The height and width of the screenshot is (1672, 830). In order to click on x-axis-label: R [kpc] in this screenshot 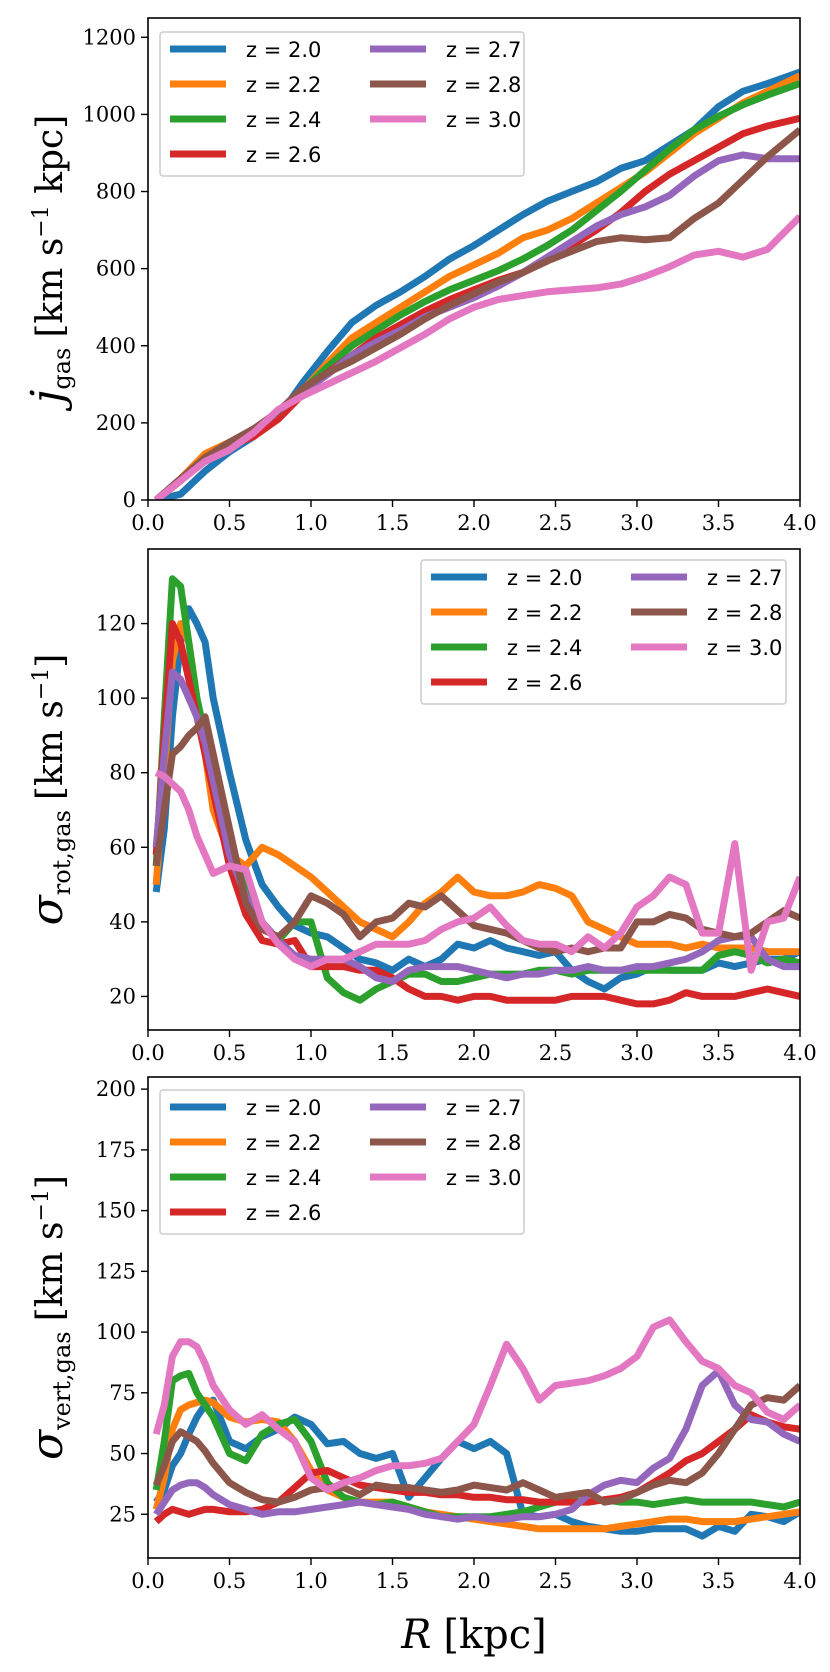, I will do `click(473, 1635)`.